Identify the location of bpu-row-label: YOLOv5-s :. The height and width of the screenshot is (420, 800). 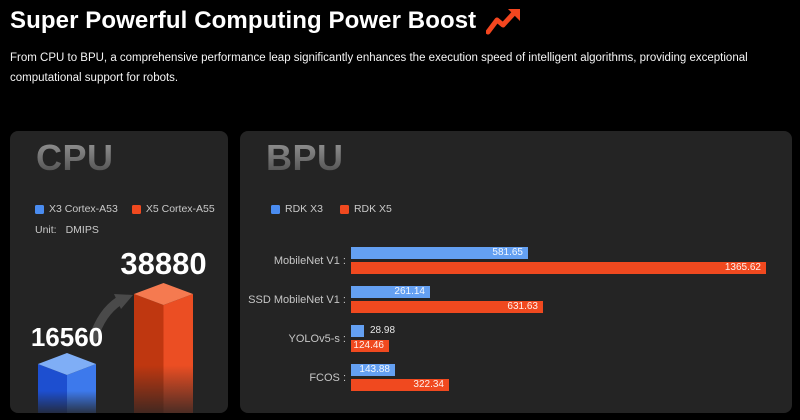
(317, 338).